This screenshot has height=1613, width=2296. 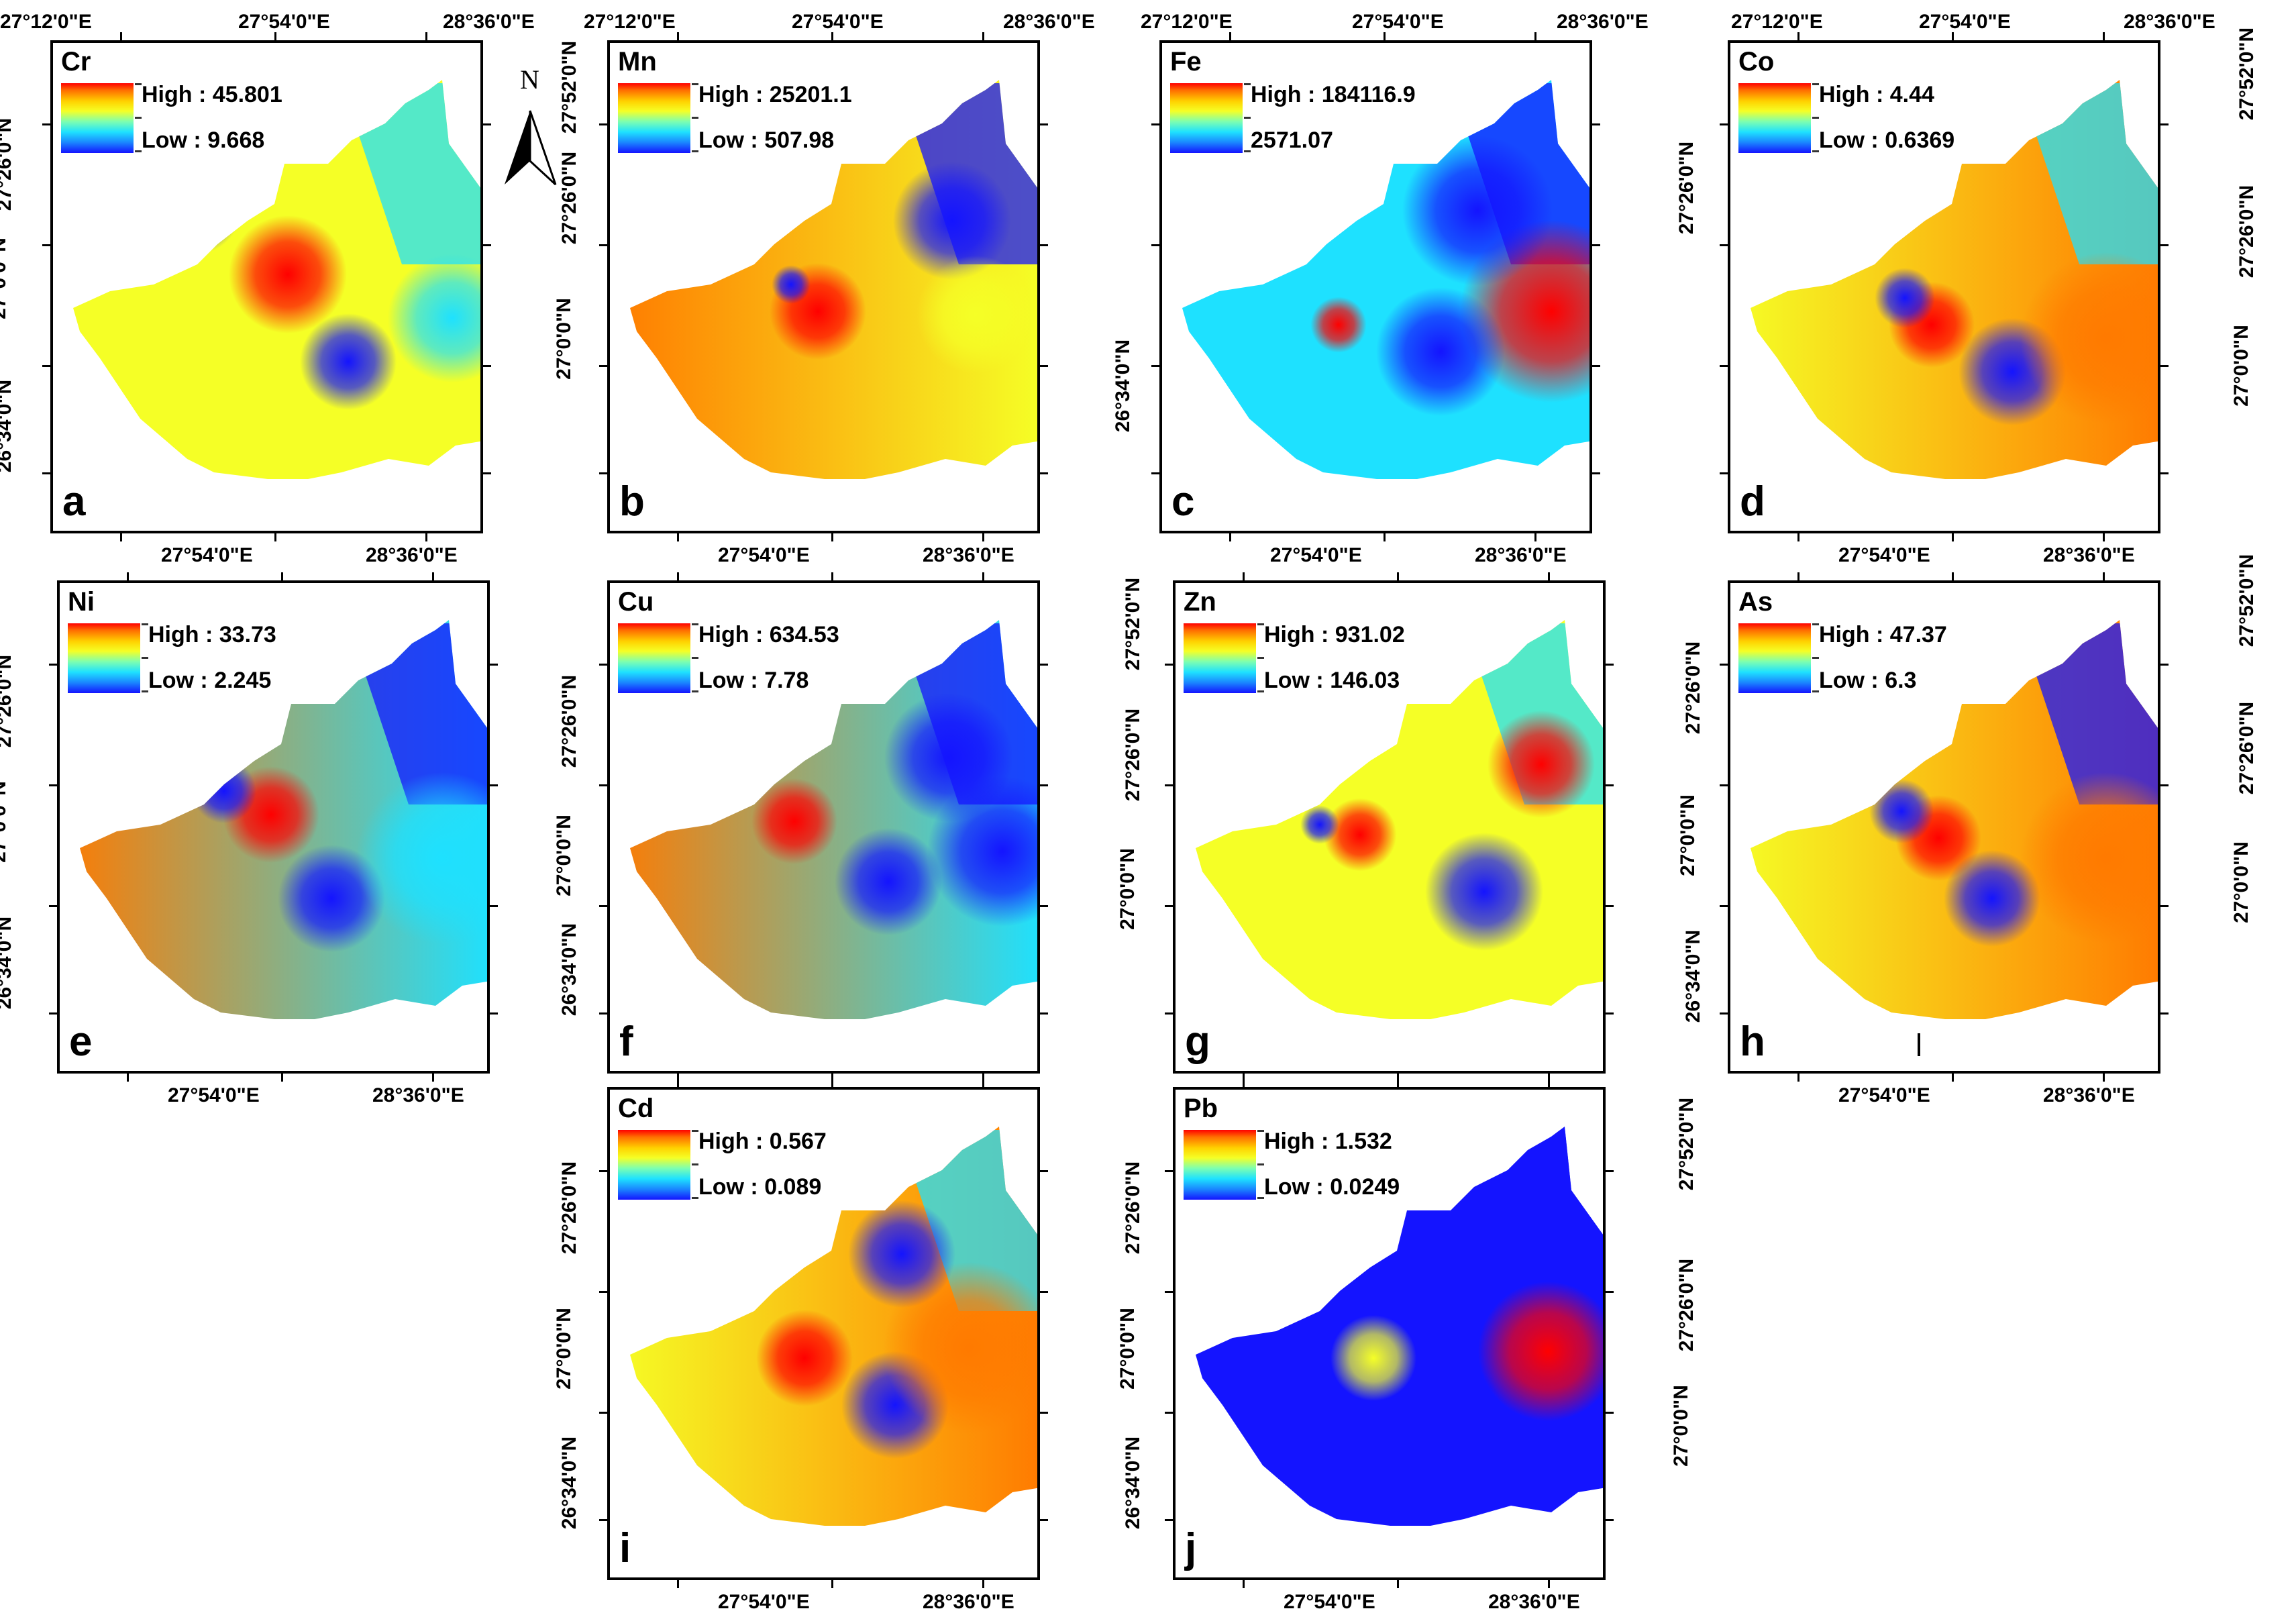 I want to click on map-panel-f: Cu High : 634.53 Low : 7.78 f, so click(x=823, y=827).